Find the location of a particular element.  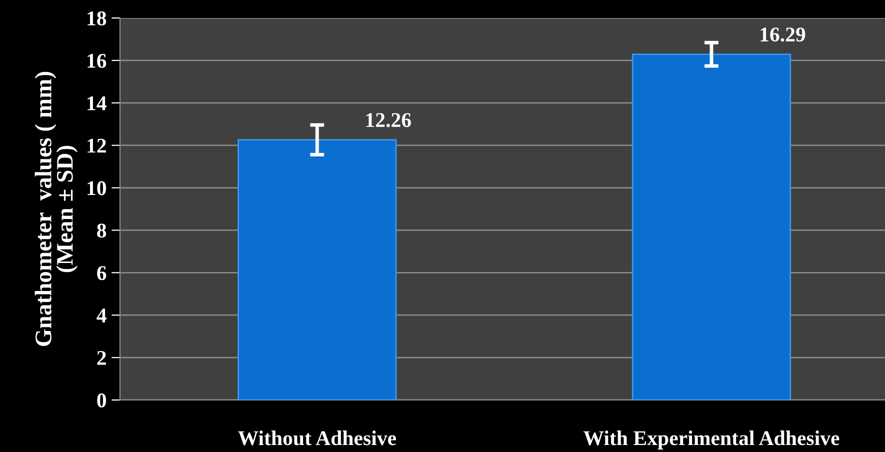

y-tick-label: 16 is located at coordinates (97, 61).